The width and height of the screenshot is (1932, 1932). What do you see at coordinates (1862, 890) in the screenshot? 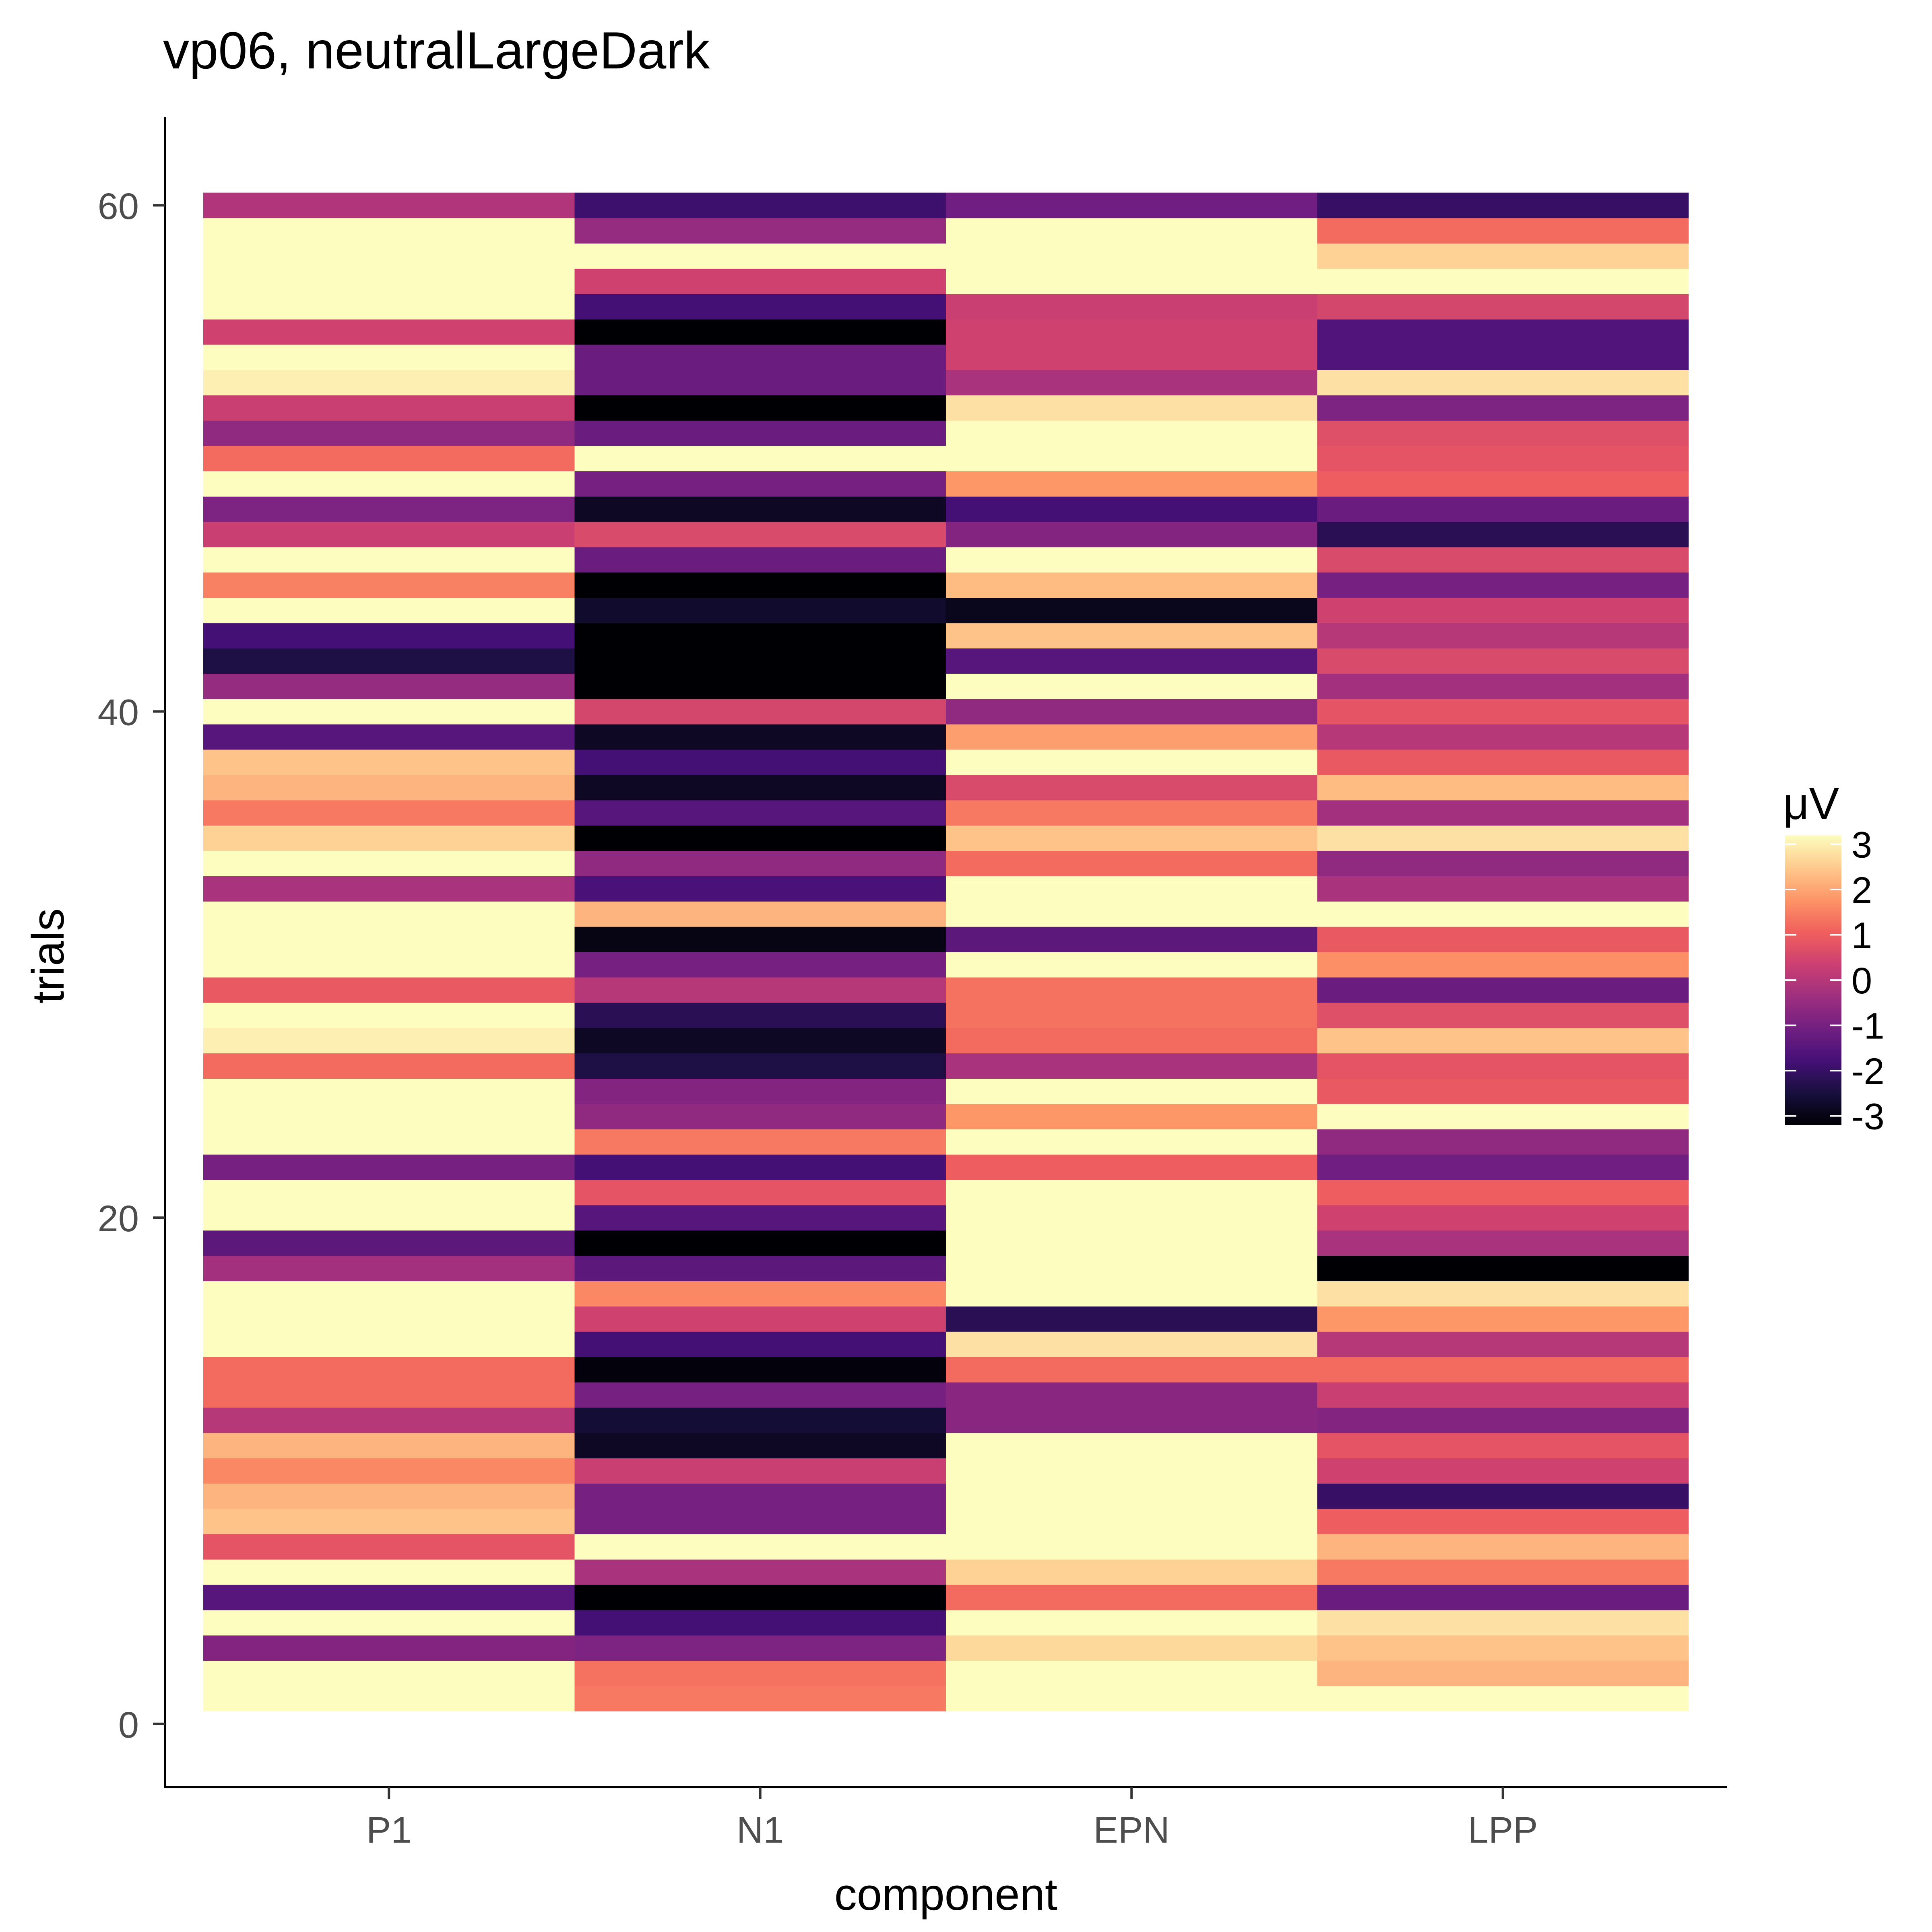
I see `colorbar-tick-label: 2` at bounding box center [1862, 890].